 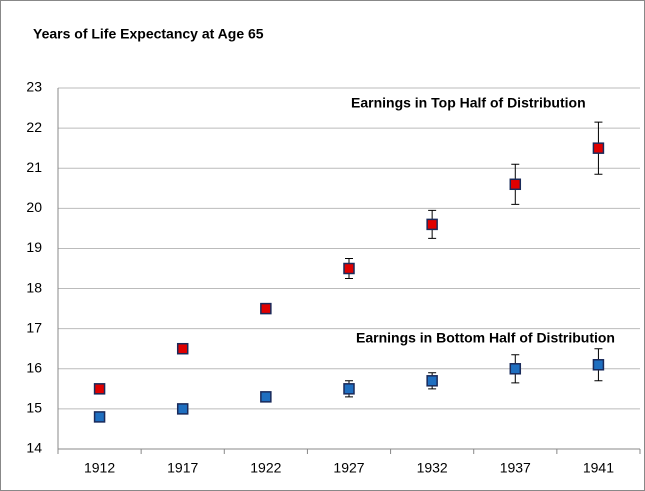 What do you see at coordinates (468, 103) in the screenshot?
I see `series-label: Earnings in Top Half of Distribution` at bounding box center [468, 103].